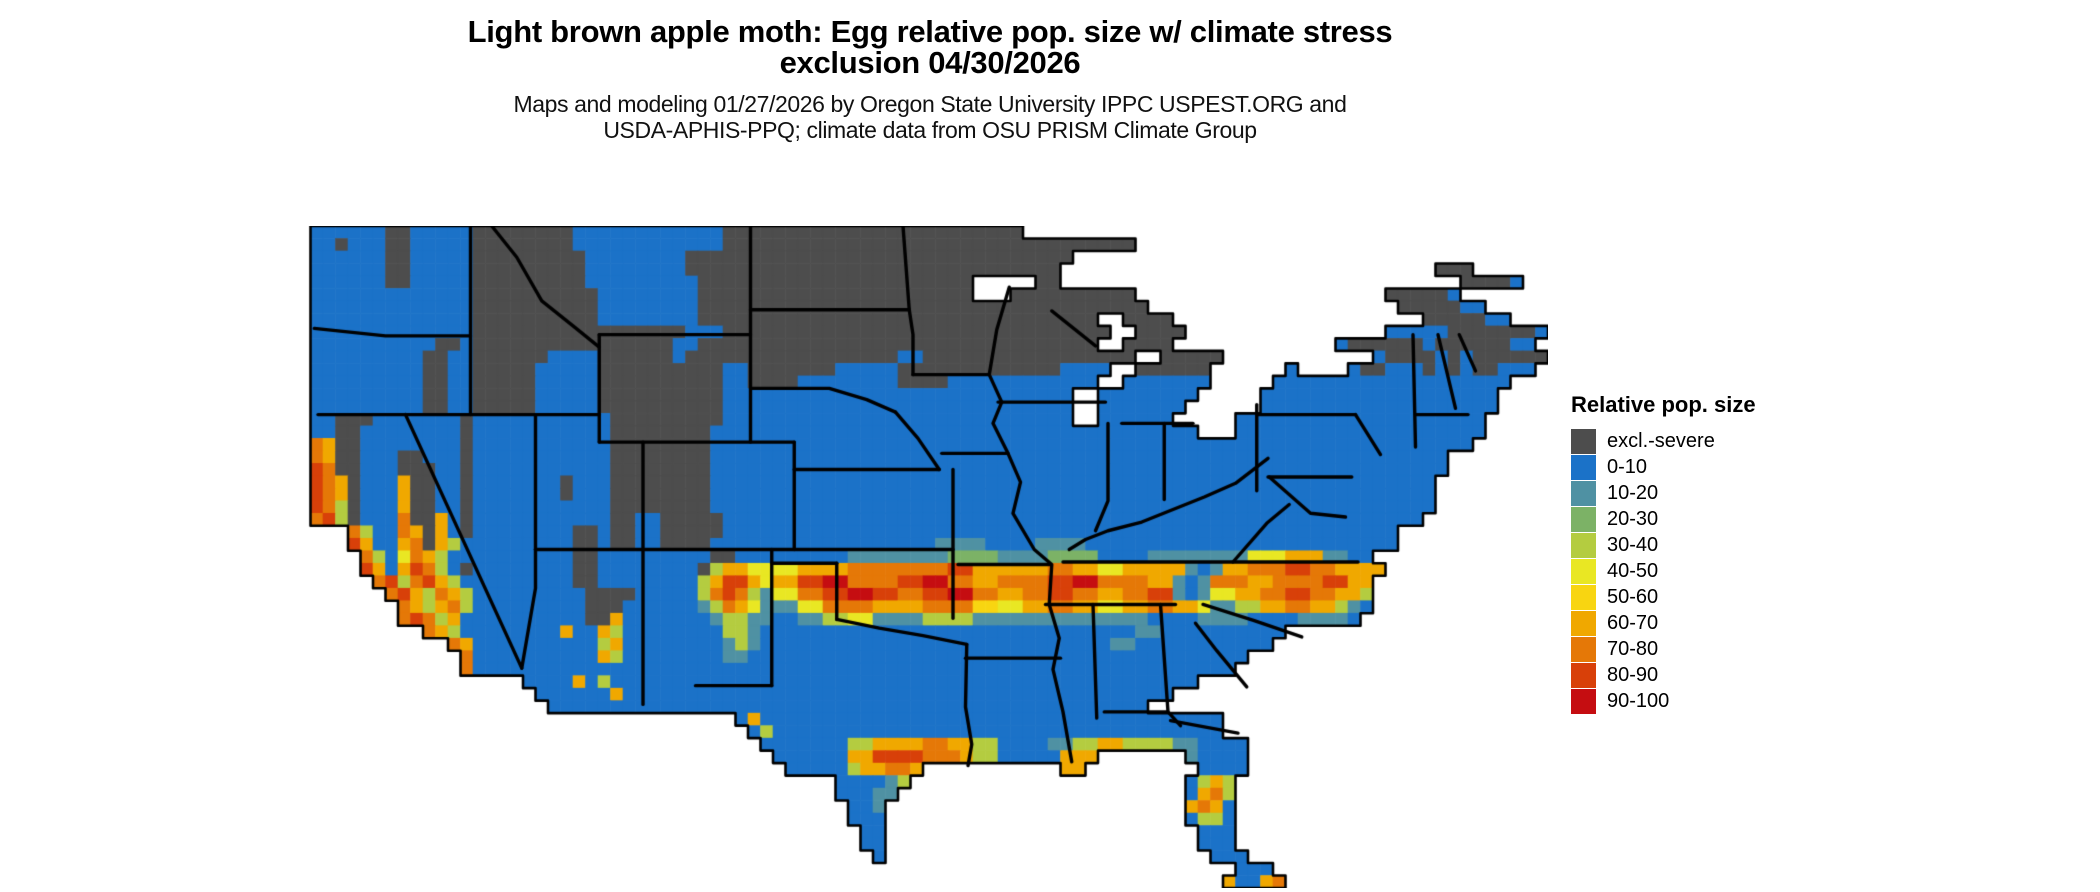  I want to click on legend-entry-label: 40-50, so click(1633, 570).